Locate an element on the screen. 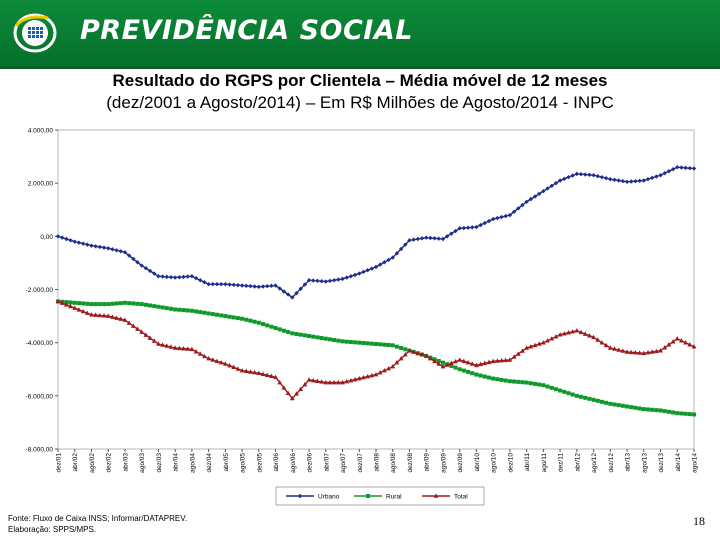 The height and width of the screenshot is (540, 720). x-tick-label: abr/02 is located at coordinates (75, 462).